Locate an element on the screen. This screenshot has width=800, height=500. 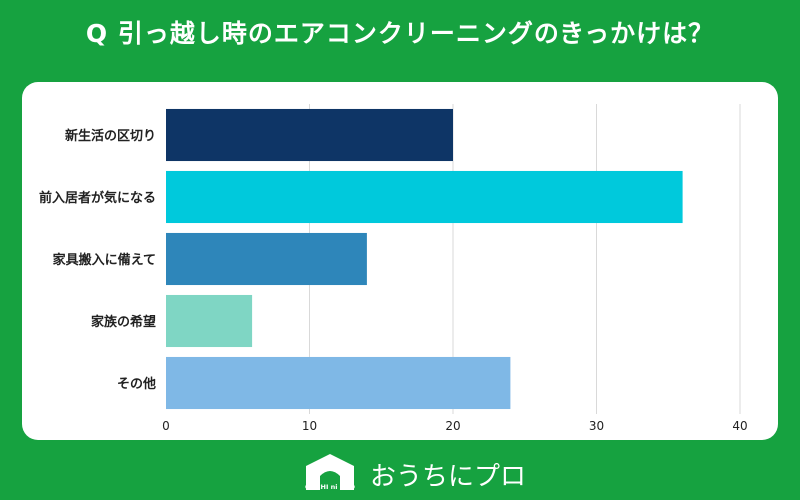
brand-name: おうちにプロ is located at coordinates (448, 477).